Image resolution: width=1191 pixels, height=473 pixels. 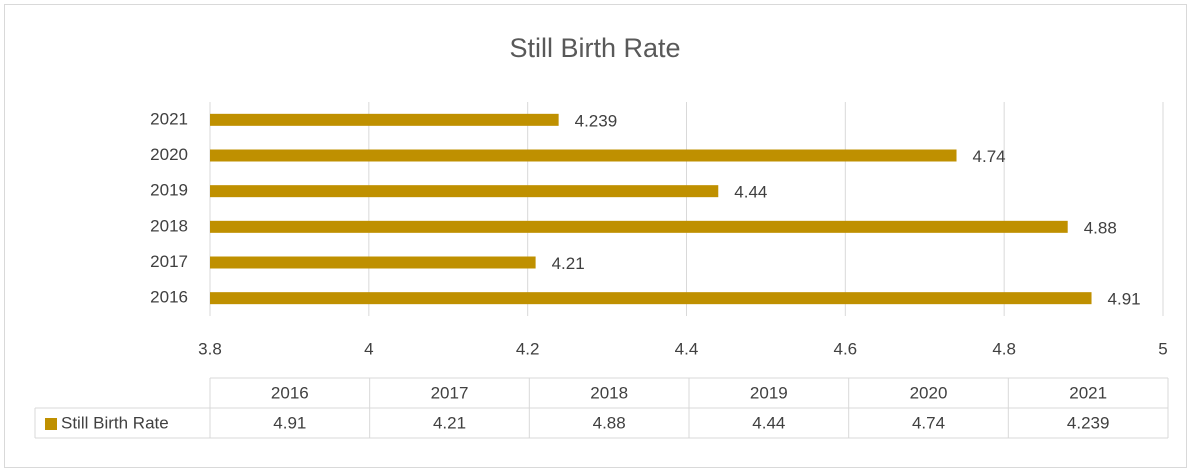 I want to click on y-tick-label: 2017, so click(x=169, y=261).